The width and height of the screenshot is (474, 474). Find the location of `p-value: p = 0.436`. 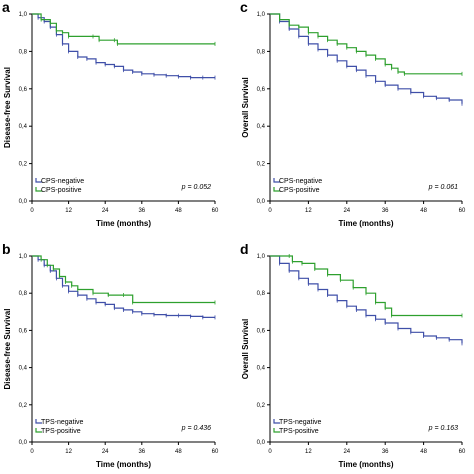

p-value: p = 0.436 is located at coordinates (196, 428).